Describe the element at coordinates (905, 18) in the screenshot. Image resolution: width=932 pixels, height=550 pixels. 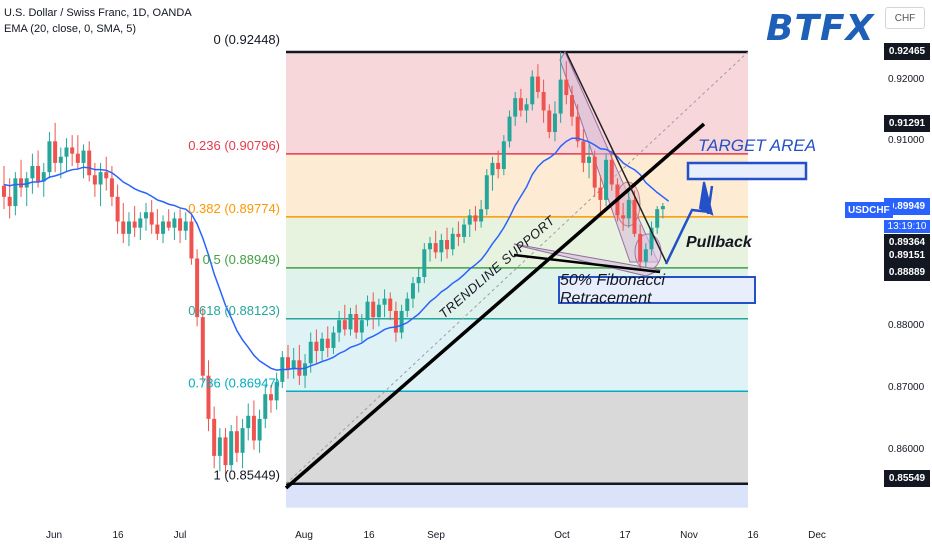
I see `currency-button: CHF` at that location.